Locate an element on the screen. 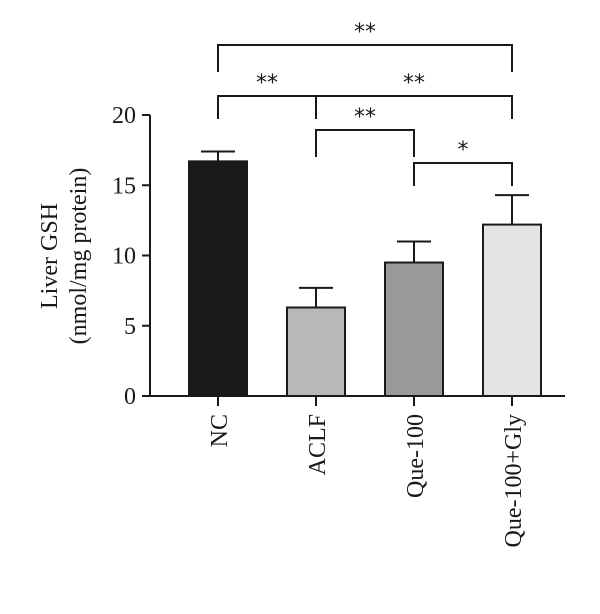 Image resolution: width=600 pixels, height=614 pixels. y-tick-label: 5 is located at coordinates (130, 327).